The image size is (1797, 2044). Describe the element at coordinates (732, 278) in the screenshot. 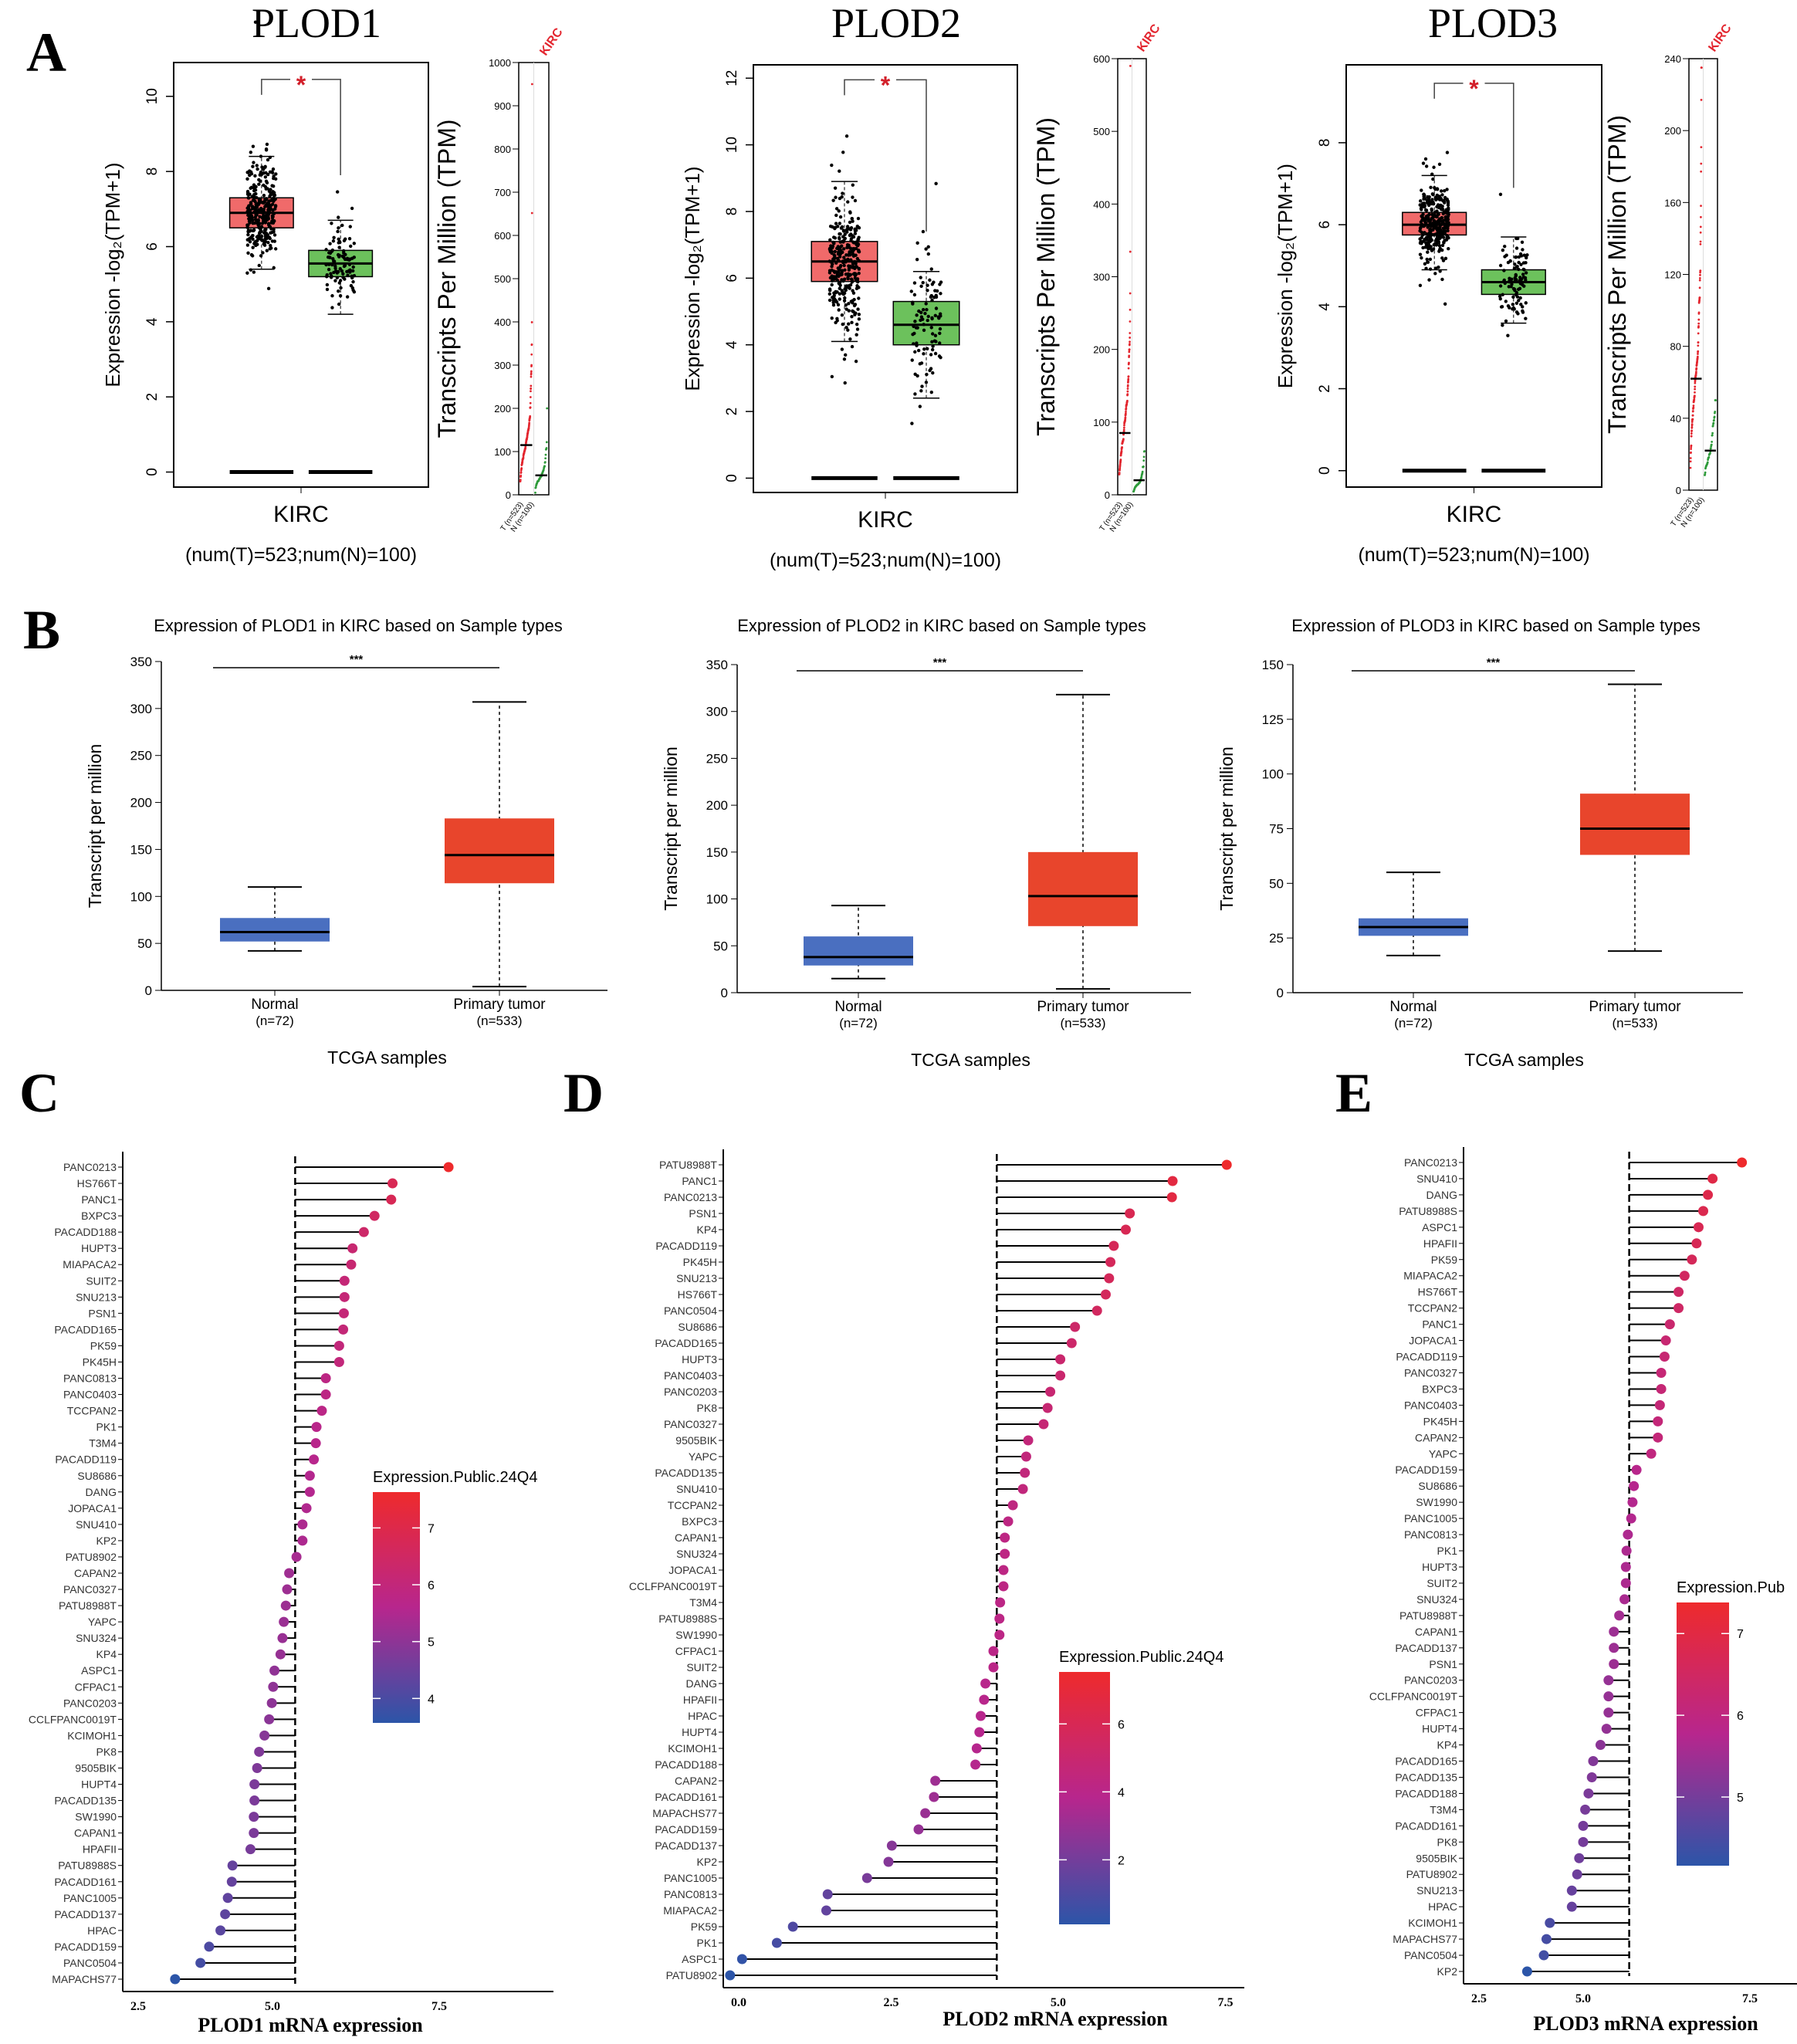

I see `y-tick-label: 6` at that location.